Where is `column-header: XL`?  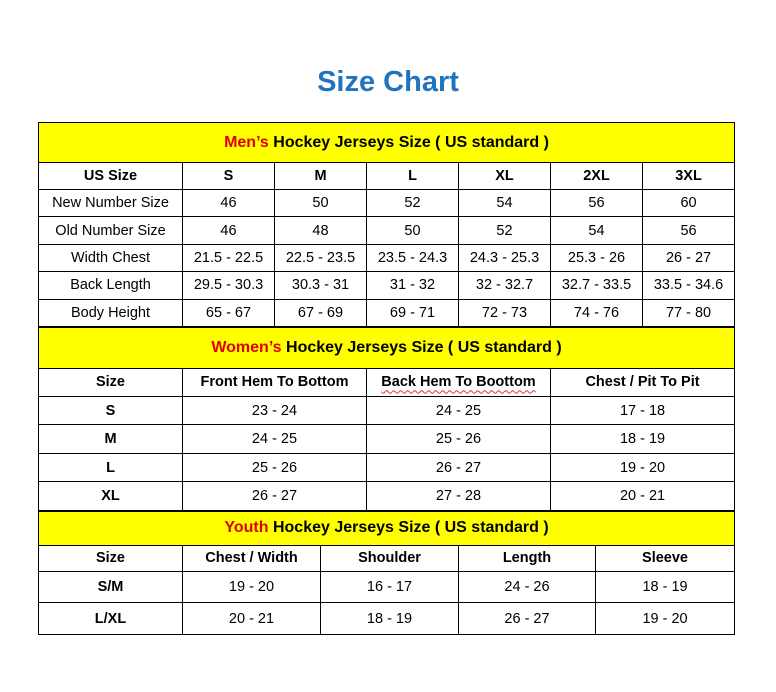 column-header: XL is located at coordinates (504, 176).